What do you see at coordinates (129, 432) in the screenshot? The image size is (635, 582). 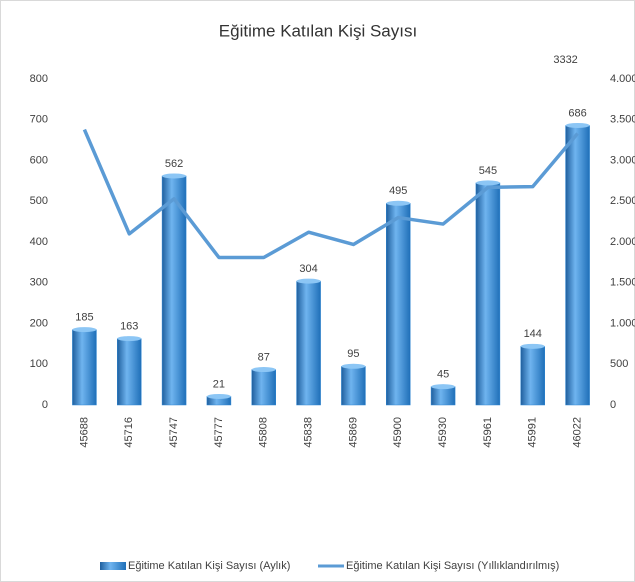 I see `x-tick-label: 45716` at bounding box center [129, 432].